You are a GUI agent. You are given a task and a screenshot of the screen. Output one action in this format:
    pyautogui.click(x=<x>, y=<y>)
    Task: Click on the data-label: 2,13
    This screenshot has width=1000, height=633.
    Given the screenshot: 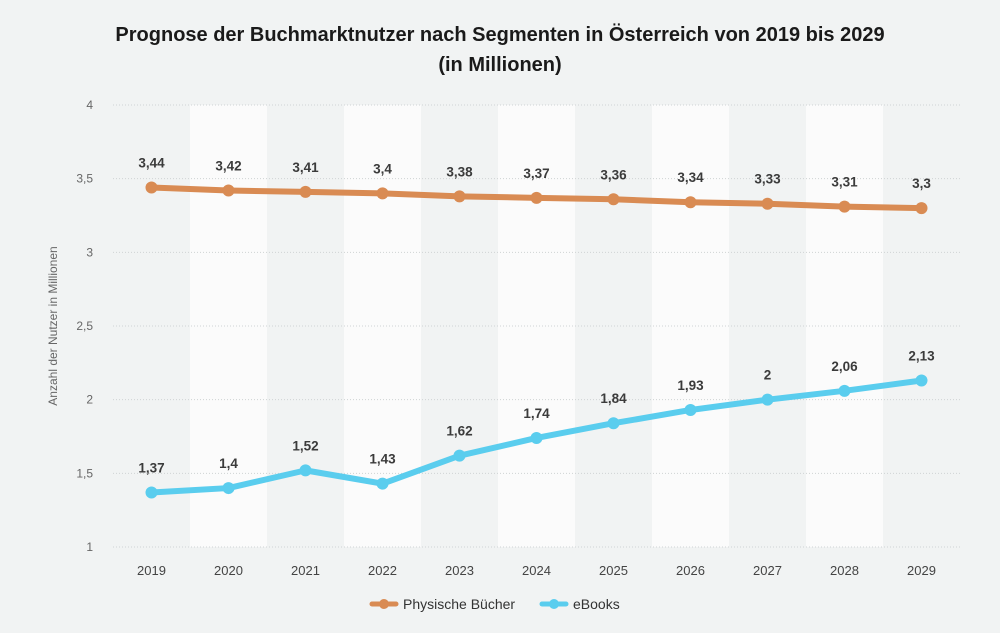 What is the action you would take?
    pyautogui.click(x=921, y=356)
    